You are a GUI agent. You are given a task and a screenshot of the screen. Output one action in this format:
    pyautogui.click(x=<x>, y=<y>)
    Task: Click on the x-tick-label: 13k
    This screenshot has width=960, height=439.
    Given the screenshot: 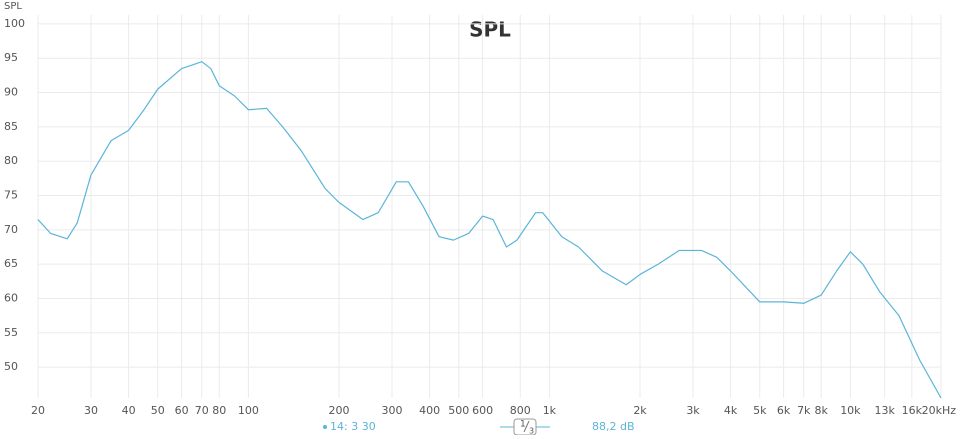 What is the action you would take?
    pyautogui.click(x=884, y=410)
    